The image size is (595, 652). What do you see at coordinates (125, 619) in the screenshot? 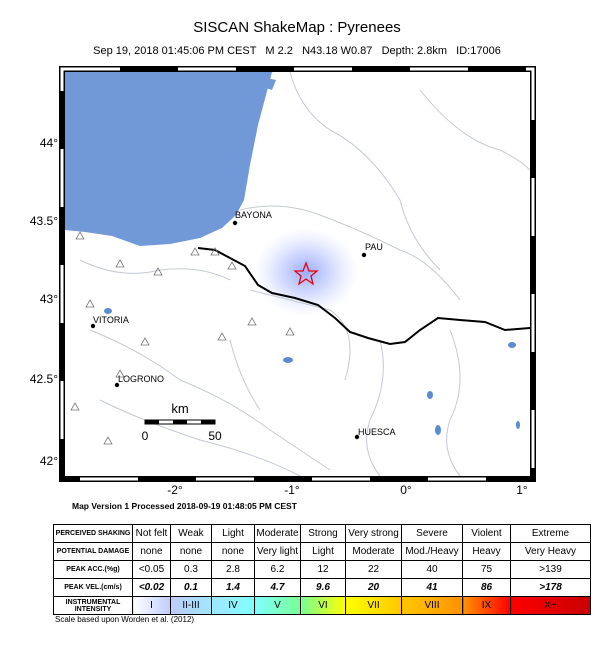
I see `legend-note: Scale based upon Worden et al. (2012)` at bounding box center [125, 619].